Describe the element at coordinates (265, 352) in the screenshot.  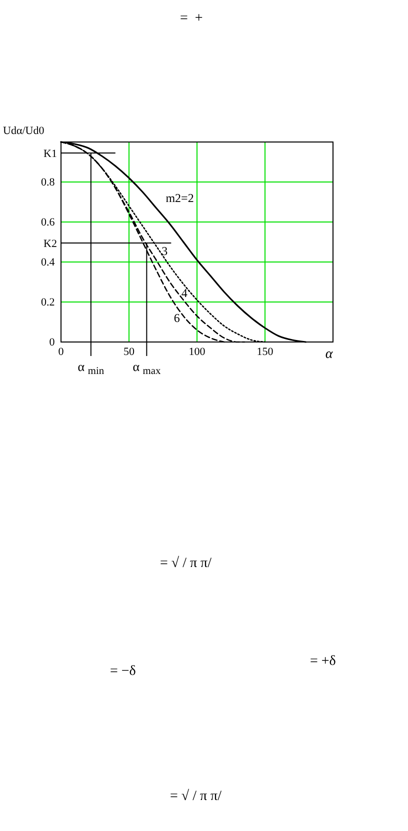
I see `x-tick-label: 150` at that location.